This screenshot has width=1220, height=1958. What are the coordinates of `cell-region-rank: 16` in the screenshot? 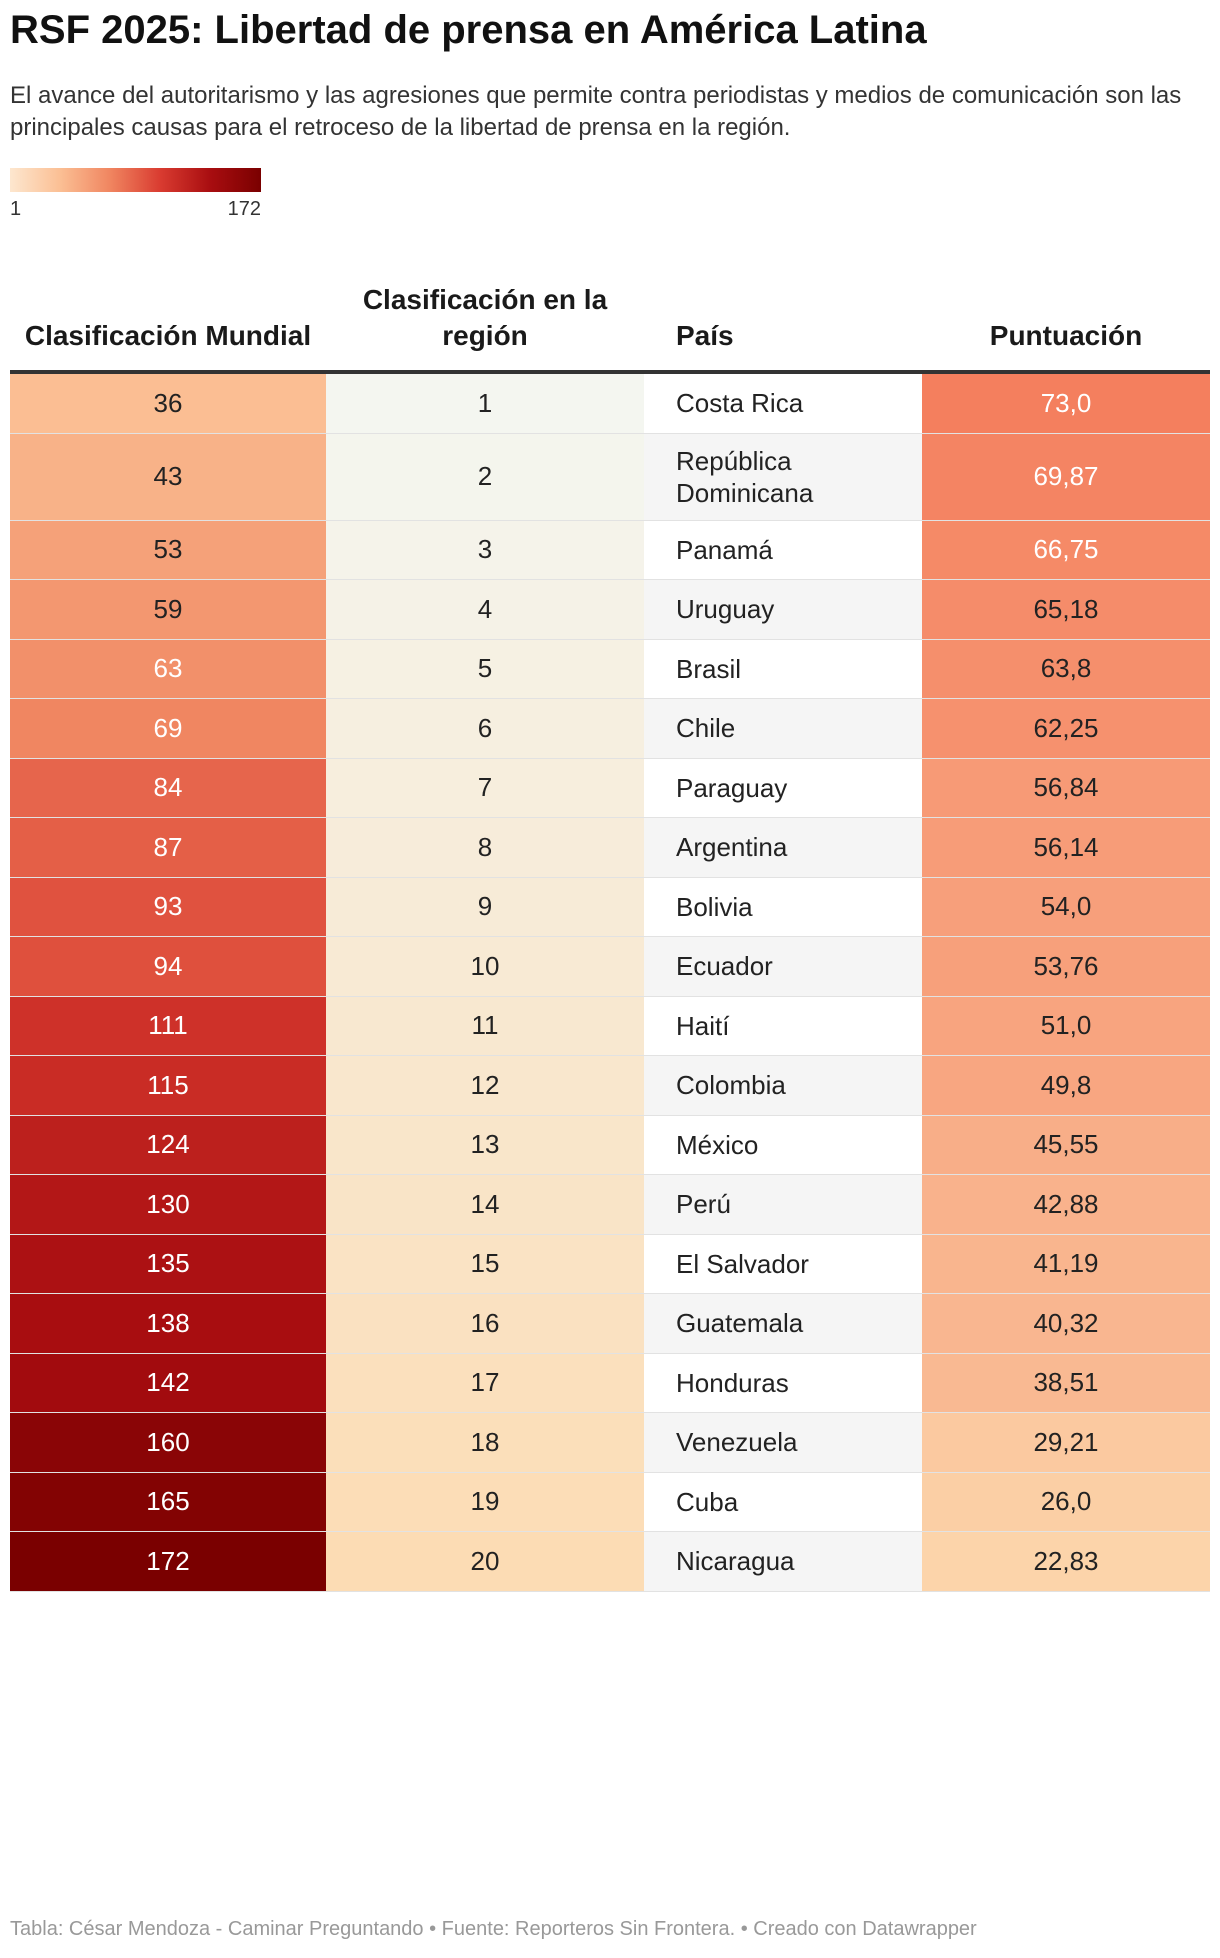 It's located at (485, 1323).